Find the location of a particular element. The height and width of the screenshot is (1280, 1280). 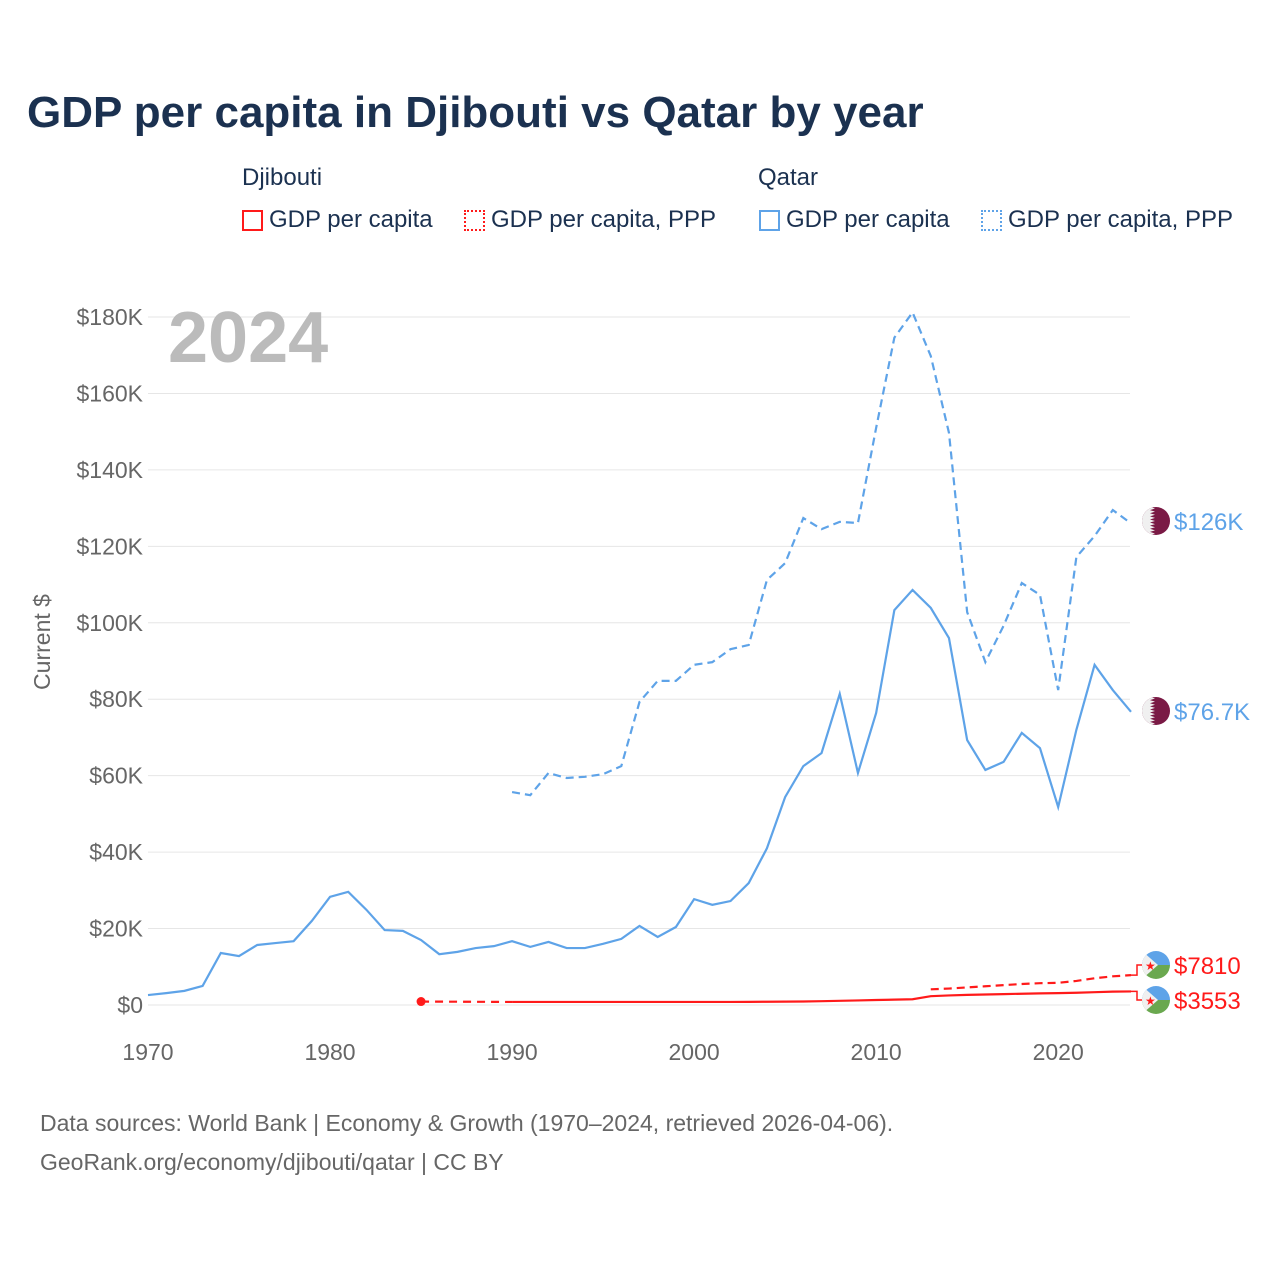

legend-group-djibouti: Djibouti is located at coordinates (282, 177).